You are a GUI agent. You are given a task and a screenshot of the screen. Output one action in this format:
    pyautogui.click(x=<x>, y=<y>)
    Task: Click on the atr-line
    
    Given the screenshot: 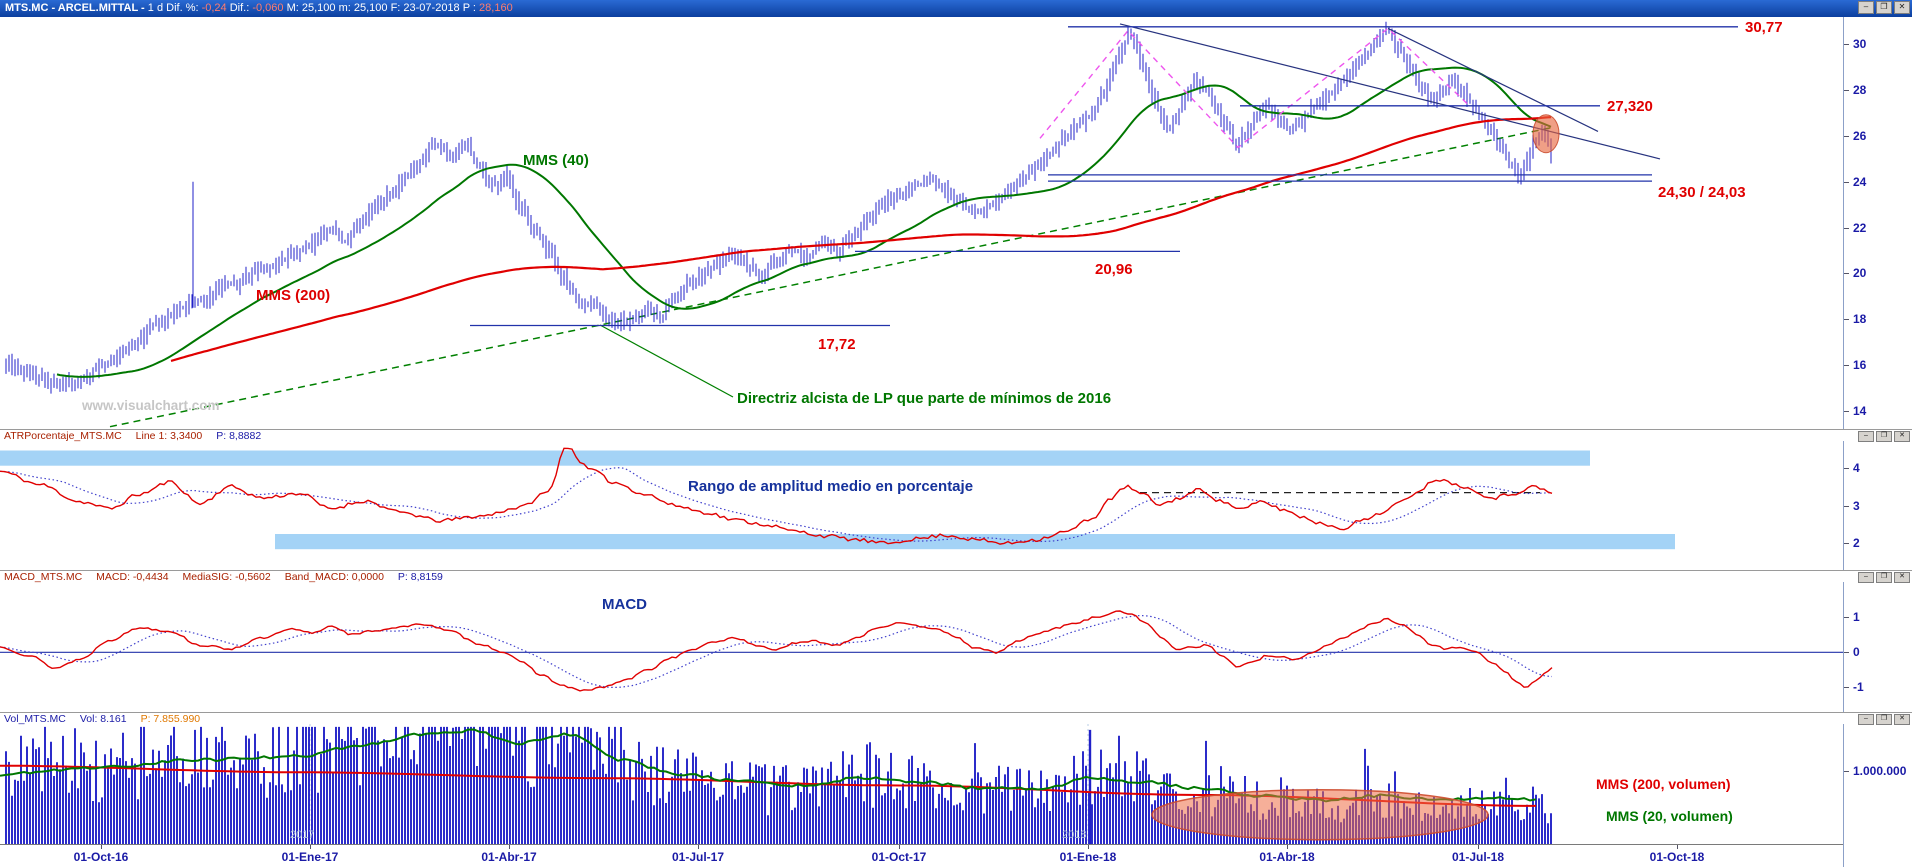 What is the action you would take?
    pyautogui.click(x=776, y=496)
    